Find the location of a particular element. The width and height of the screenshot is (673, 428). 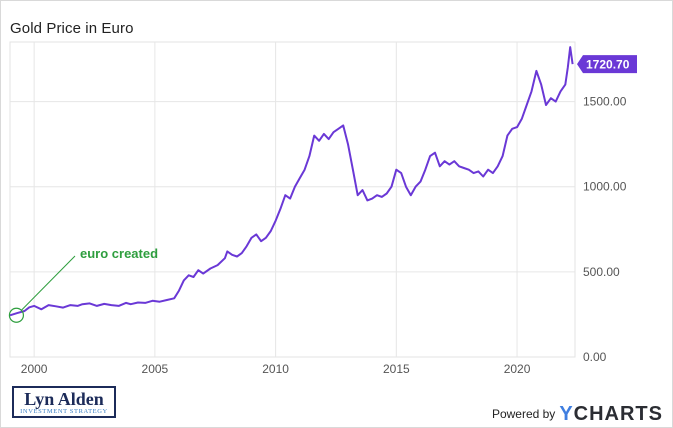

euro-created-marker is located at coordinates (16, 315).